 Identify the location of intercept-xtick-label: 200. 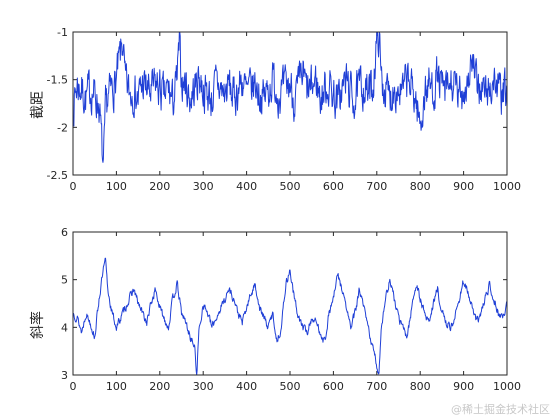
(159, 186).